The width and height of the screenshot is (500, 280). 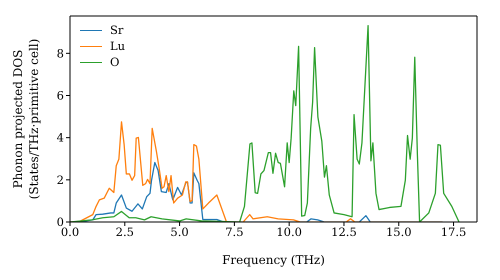 What do you see at coordinates (234, 232) in the screenshot?
I see `x-tick-label: 7.5` at bounding box center [234, 232].